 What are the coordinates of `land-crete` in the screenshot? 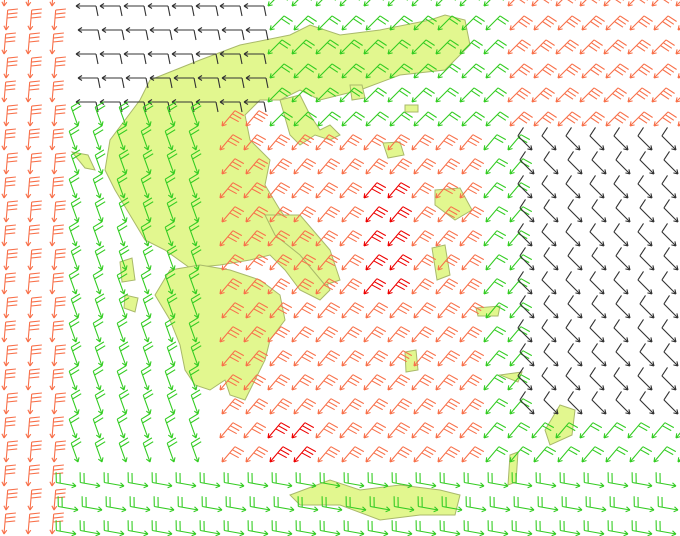 It's located at (375, 500).